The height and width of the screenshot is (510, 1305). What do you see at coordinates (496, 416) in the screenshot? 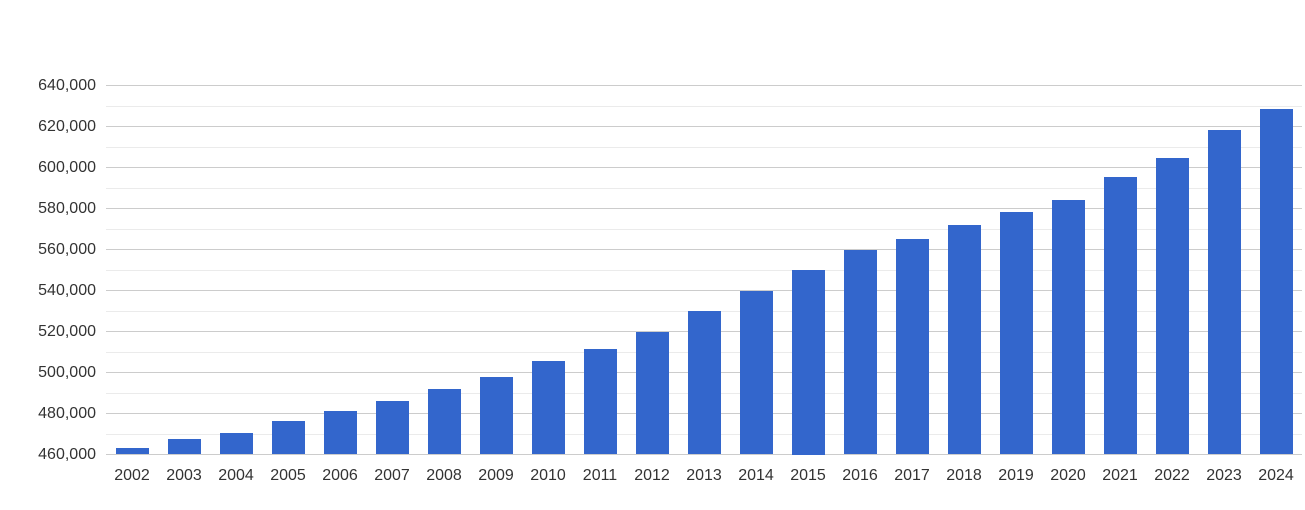
I see `bar-2009` at bounding box center [496, 416].